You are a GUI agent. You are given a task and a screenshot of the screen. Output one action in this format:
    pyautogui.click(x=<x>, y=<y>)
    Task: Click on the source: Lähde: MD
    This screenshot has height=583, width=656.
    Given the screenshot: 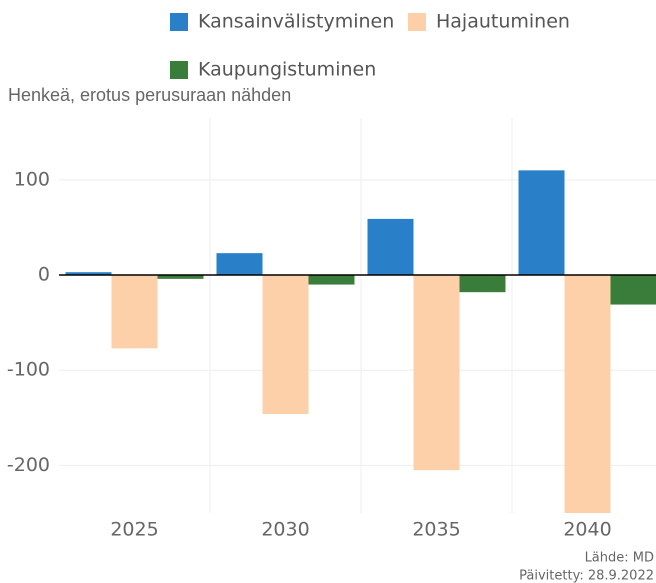 What is the action you would take?
    pyautogui.click(x=619, y=558)
    